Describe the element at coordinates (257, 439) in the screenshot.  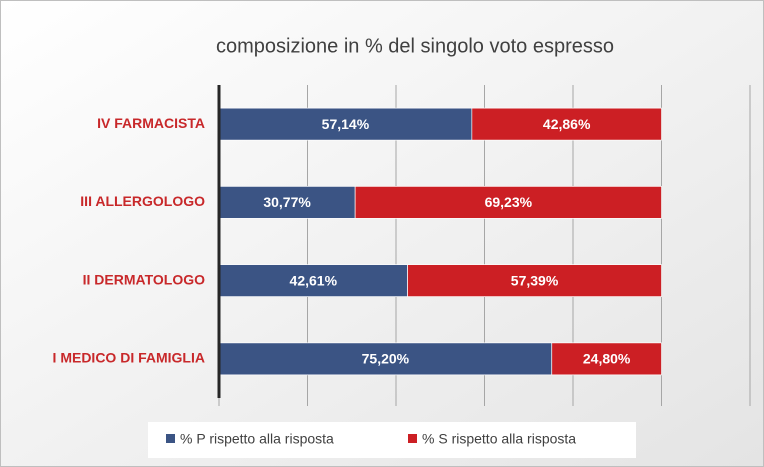
I see `legend-label: % P rispetto alla risposta` at that location.